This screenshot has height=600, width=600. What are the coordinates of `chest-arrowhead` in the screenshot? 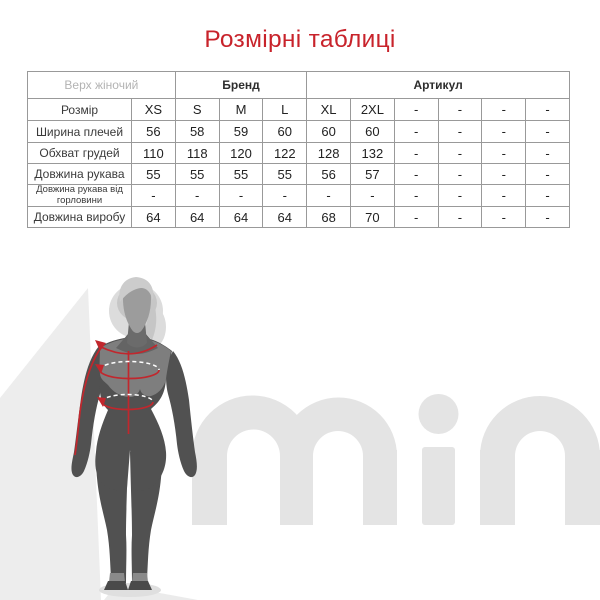 It's located at (99, 369).